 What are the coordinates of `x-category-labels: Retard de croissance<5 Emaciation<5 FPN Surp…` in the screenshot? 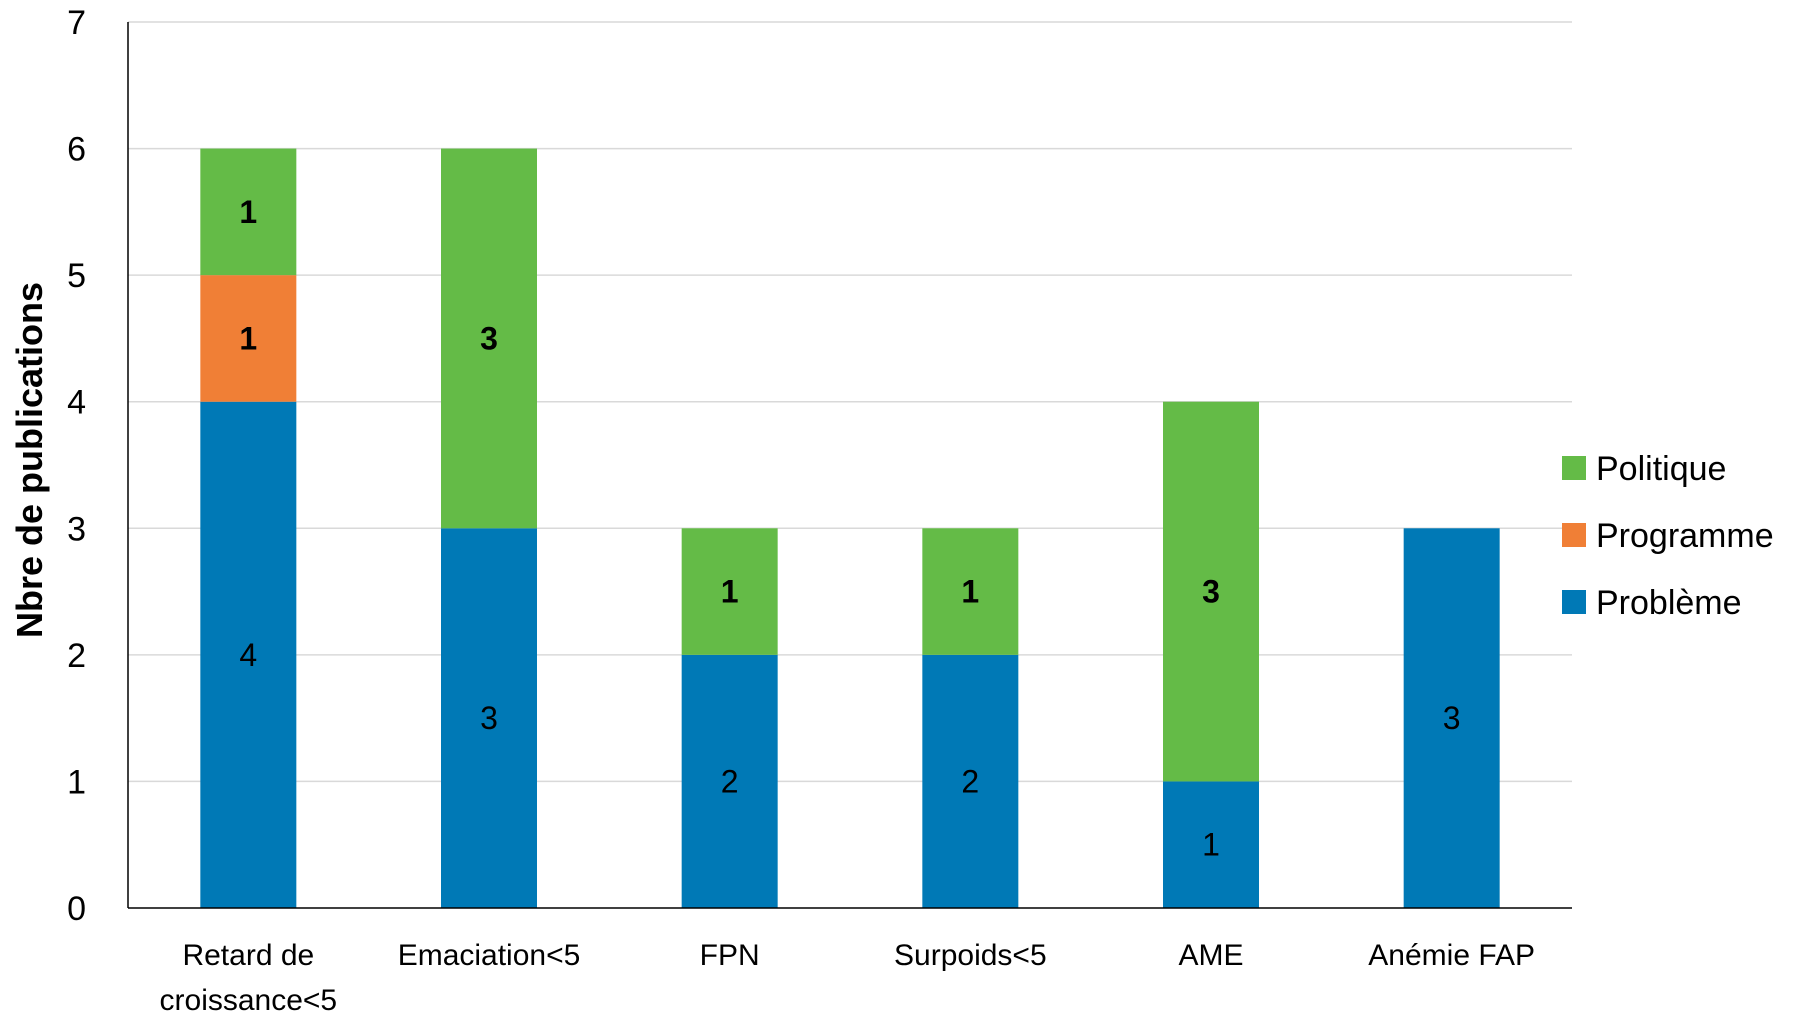 It's located at (848, 975).